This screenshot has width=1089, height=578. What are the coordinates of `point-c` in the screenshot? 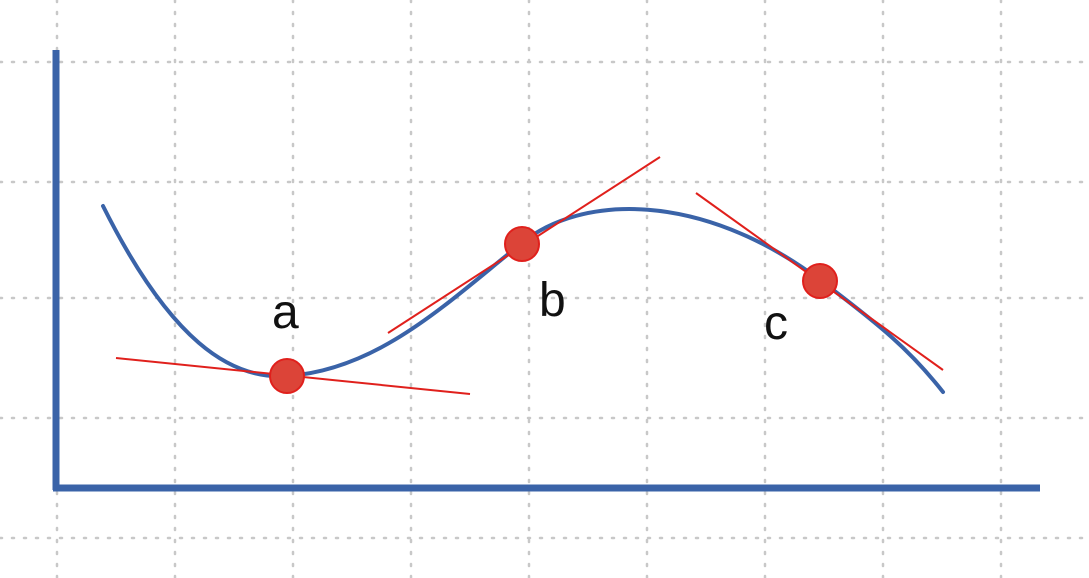 It's located at (820, 281).